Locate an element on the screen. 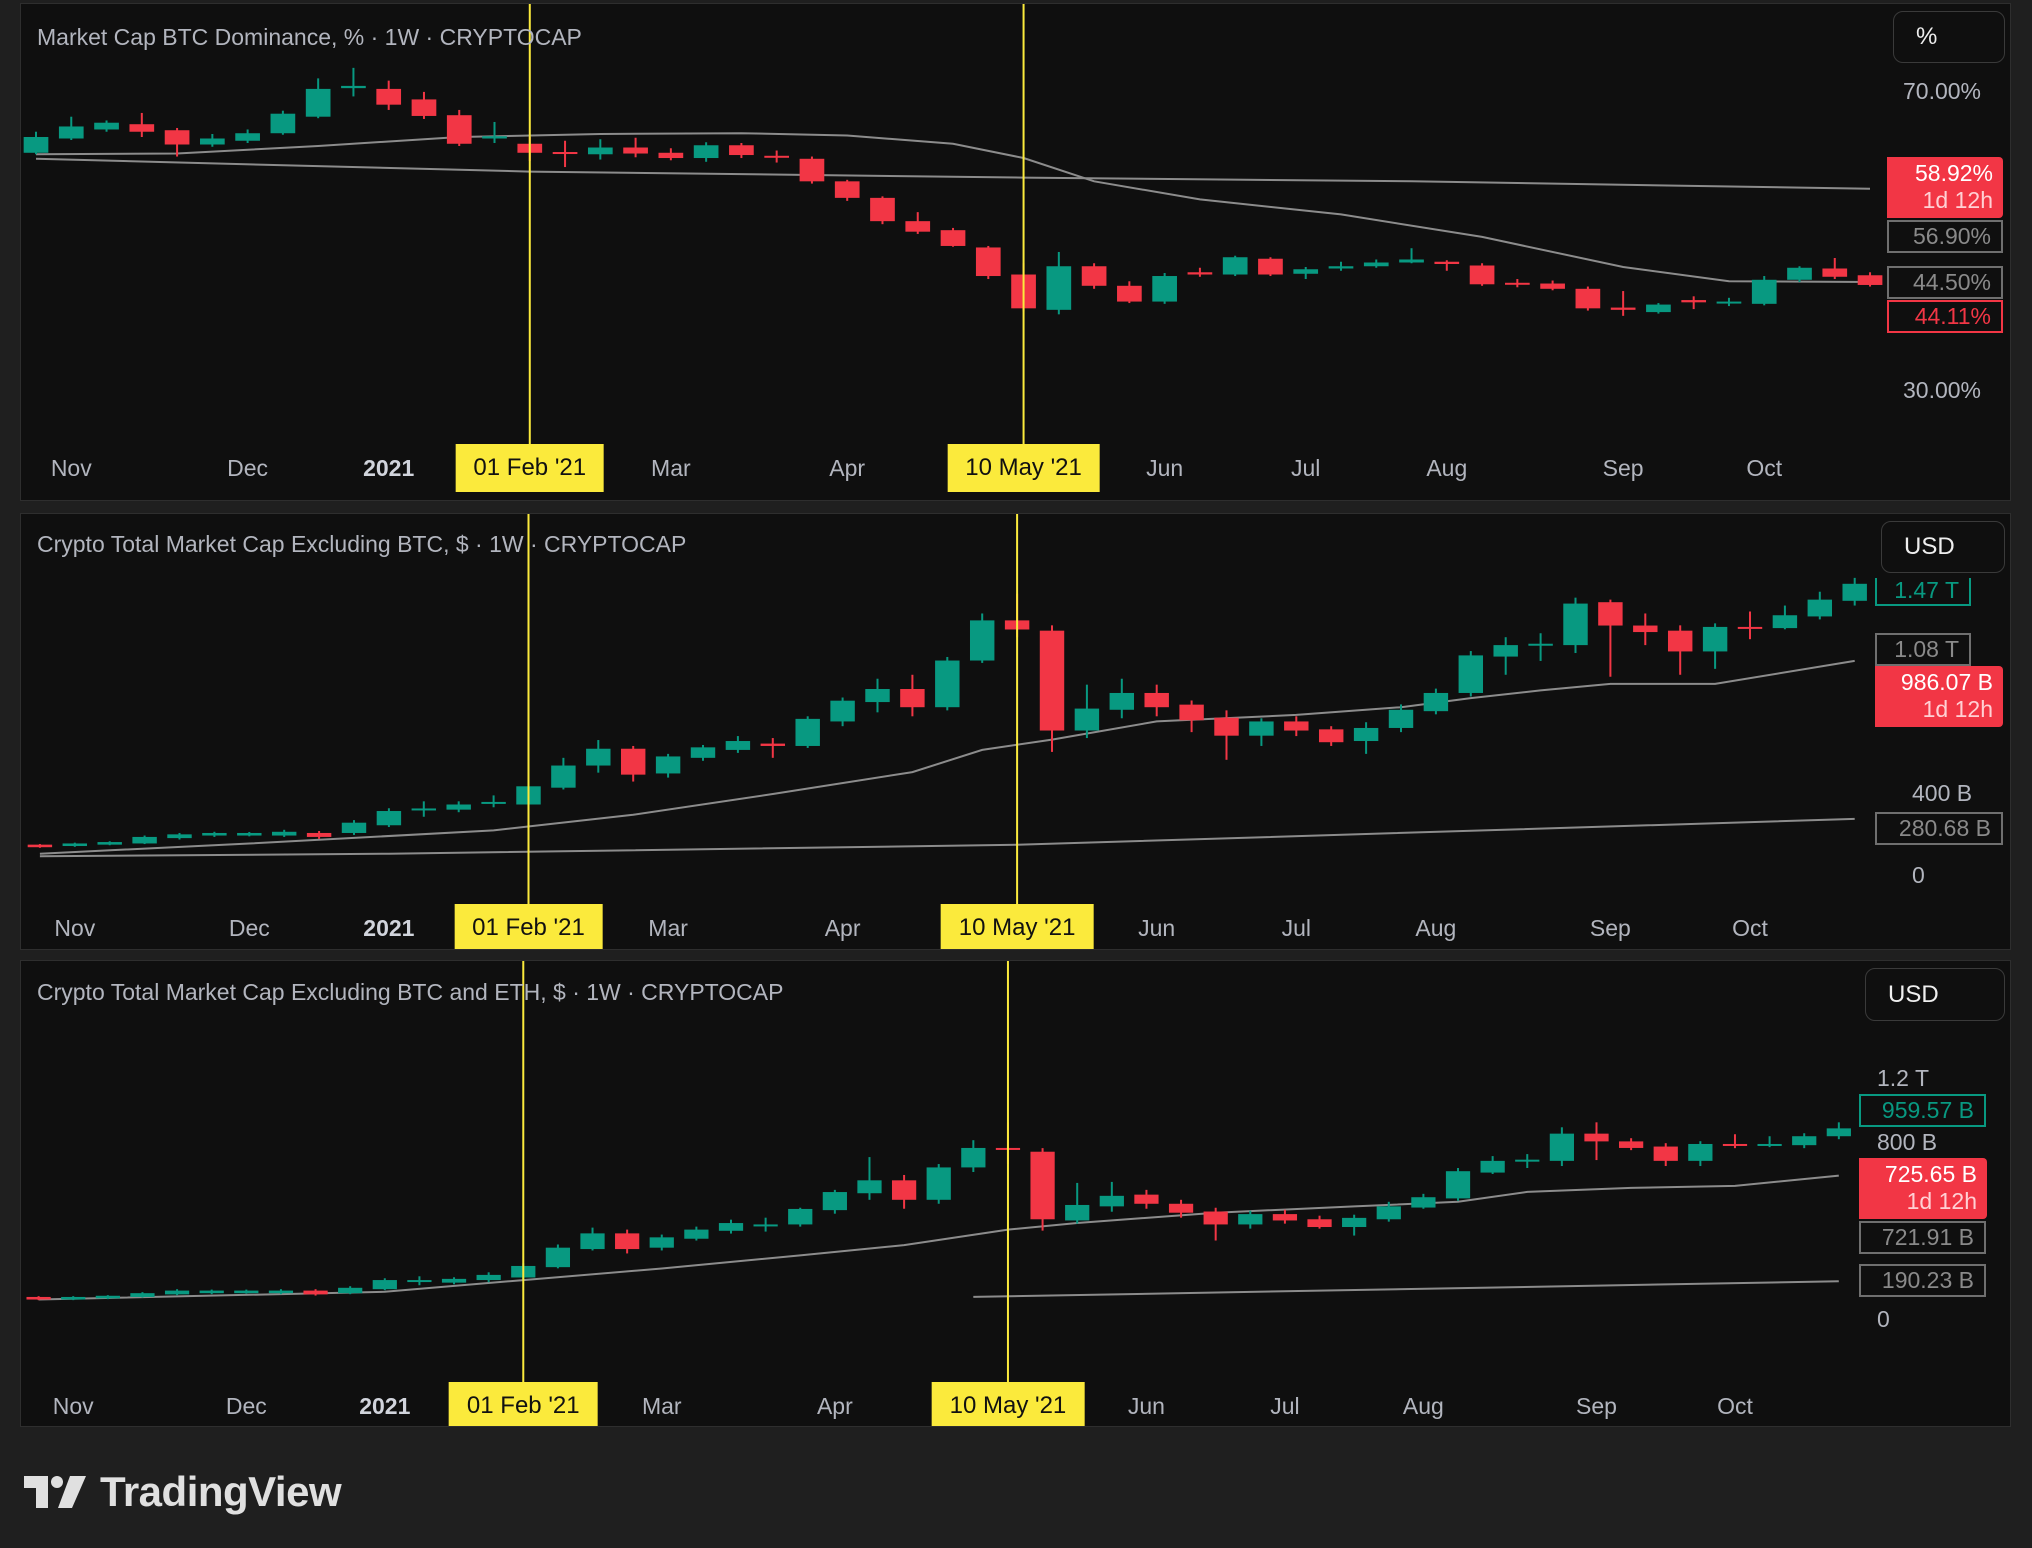  tradingview-logo: TradingView is located at coordinates (183, 1492).